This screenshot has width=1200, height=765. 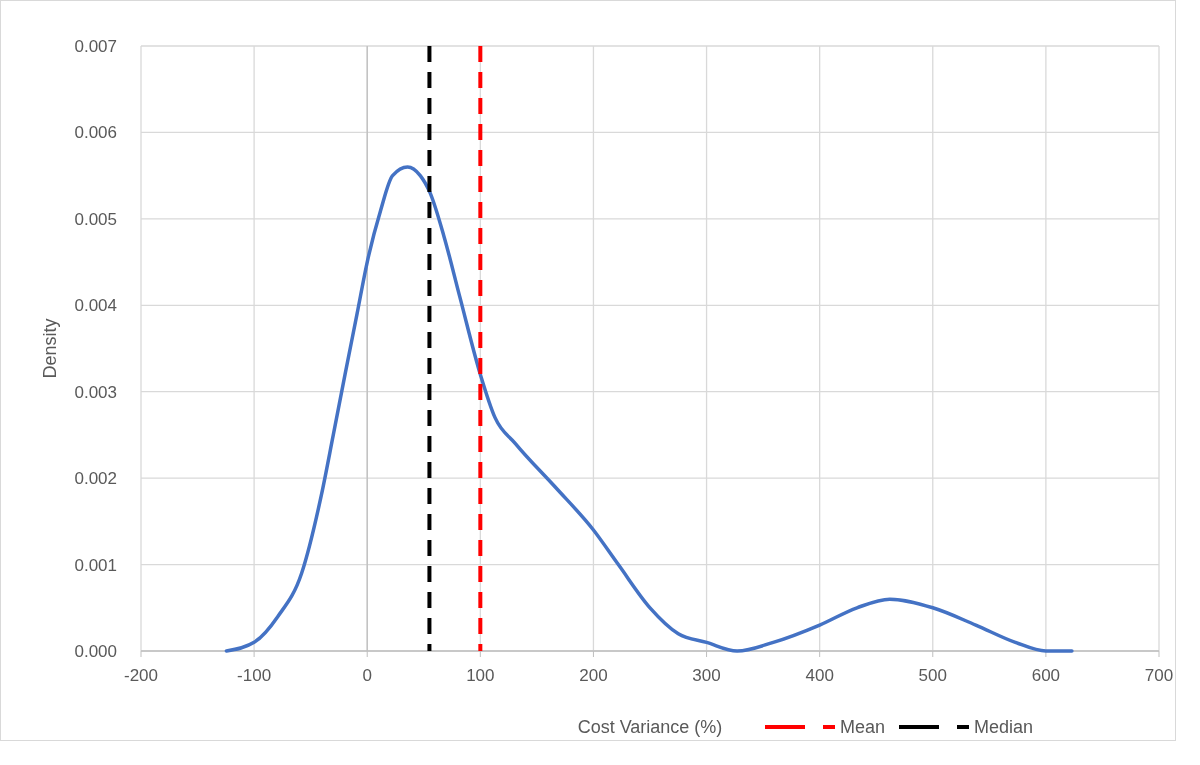 I want to click on legend-label: Mean, so click(x=863, y=727).